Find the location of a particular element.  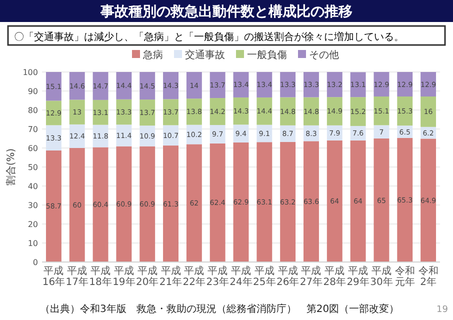

y-tick-label: 90 is located at coordinates (33, 91).